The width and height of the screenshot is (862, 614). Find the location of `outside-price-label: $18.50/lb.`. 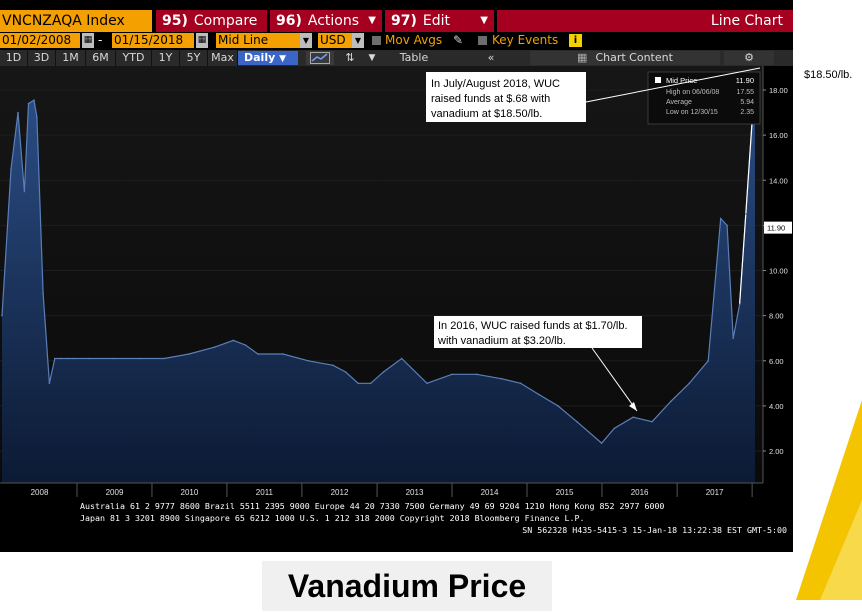

outside-price-label: $18.50/lb. is located at coordinates (828, 75).